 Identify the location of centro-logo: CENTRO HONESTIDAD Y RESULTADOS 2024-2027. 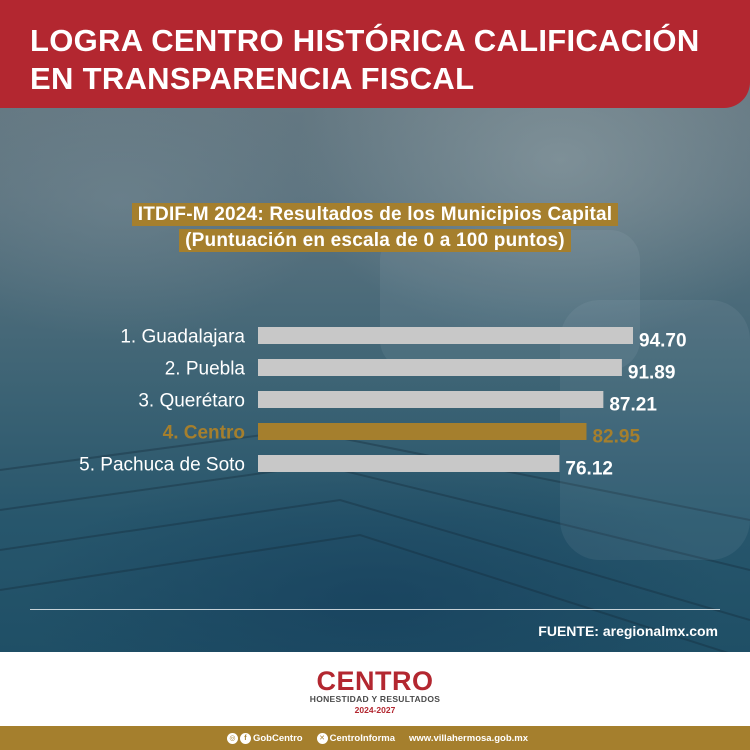
(375, 691).